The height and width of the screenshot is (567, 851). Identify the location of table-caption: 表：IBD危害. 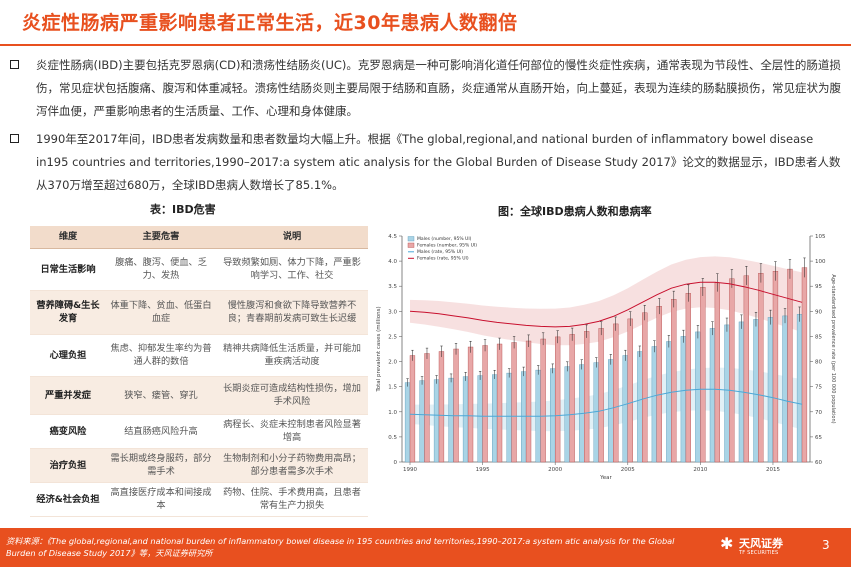
(183, 209).